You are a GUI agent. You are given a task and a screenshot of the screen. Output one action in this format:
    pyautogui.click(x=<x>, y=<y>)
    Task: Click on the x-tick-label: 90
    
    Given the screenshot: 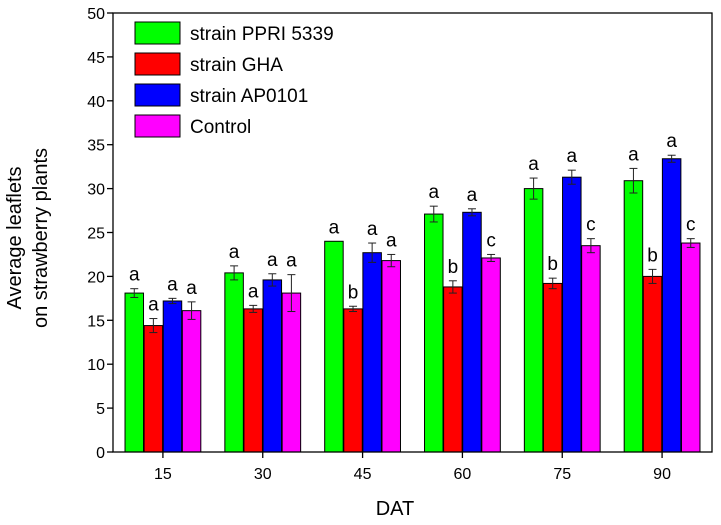 What is the action you would take?
    pyautogui.click(x=662, y=474)
    